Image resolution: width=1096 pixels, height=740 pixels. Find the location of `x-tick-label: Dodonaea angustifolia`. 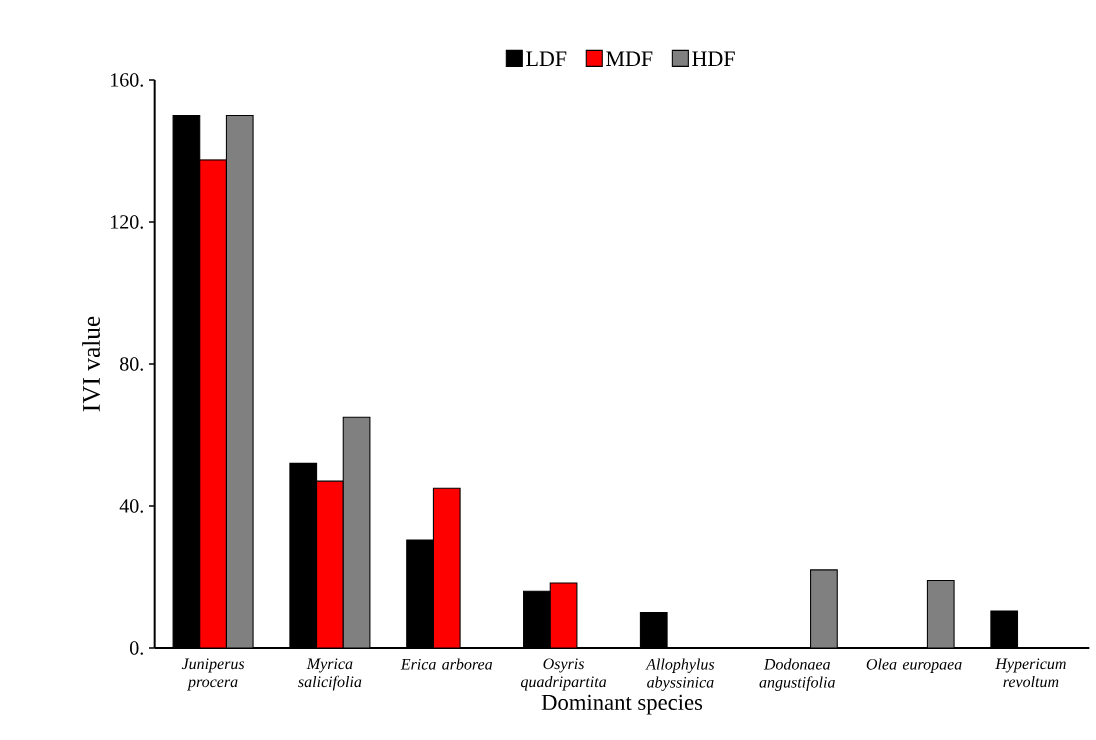

x-tick-label: Dodonaea angustifolia is located at coordinates (797, 674).